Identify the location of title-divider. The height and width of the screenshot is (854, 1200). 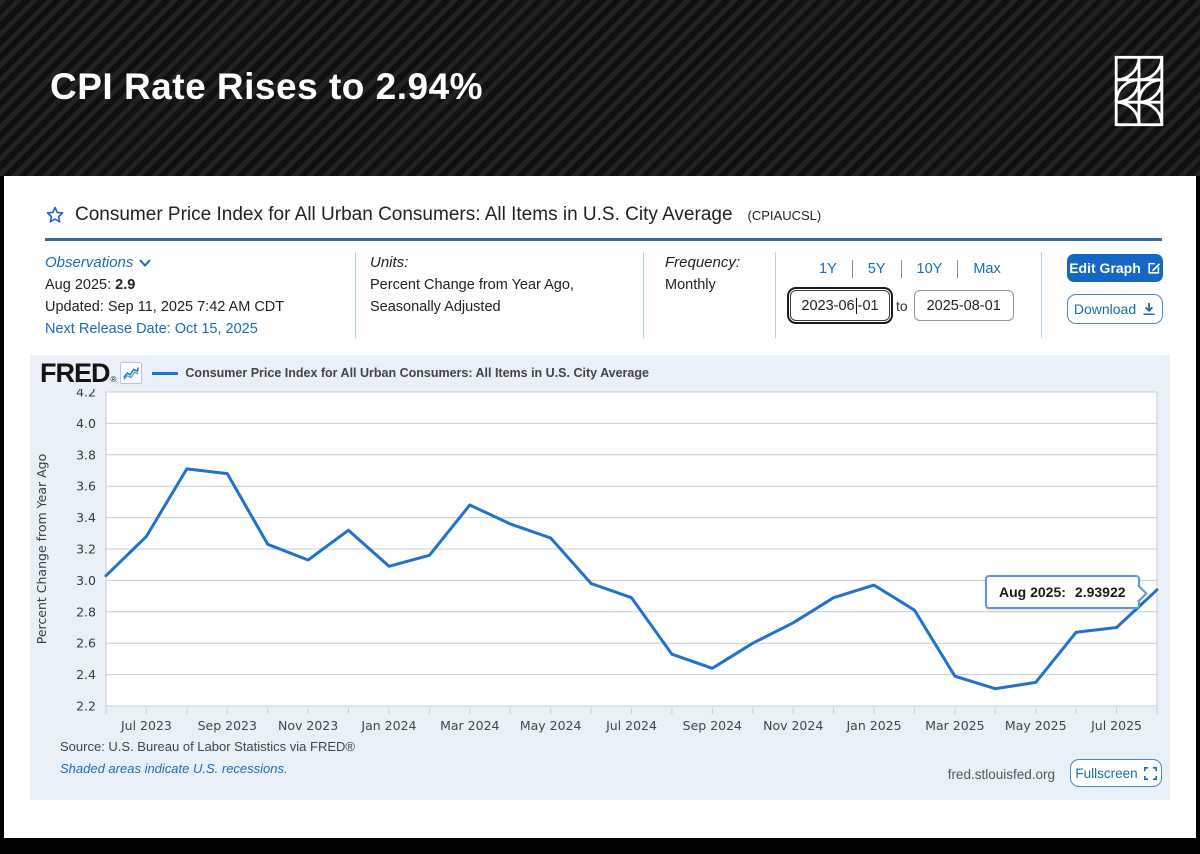
(603, 239).